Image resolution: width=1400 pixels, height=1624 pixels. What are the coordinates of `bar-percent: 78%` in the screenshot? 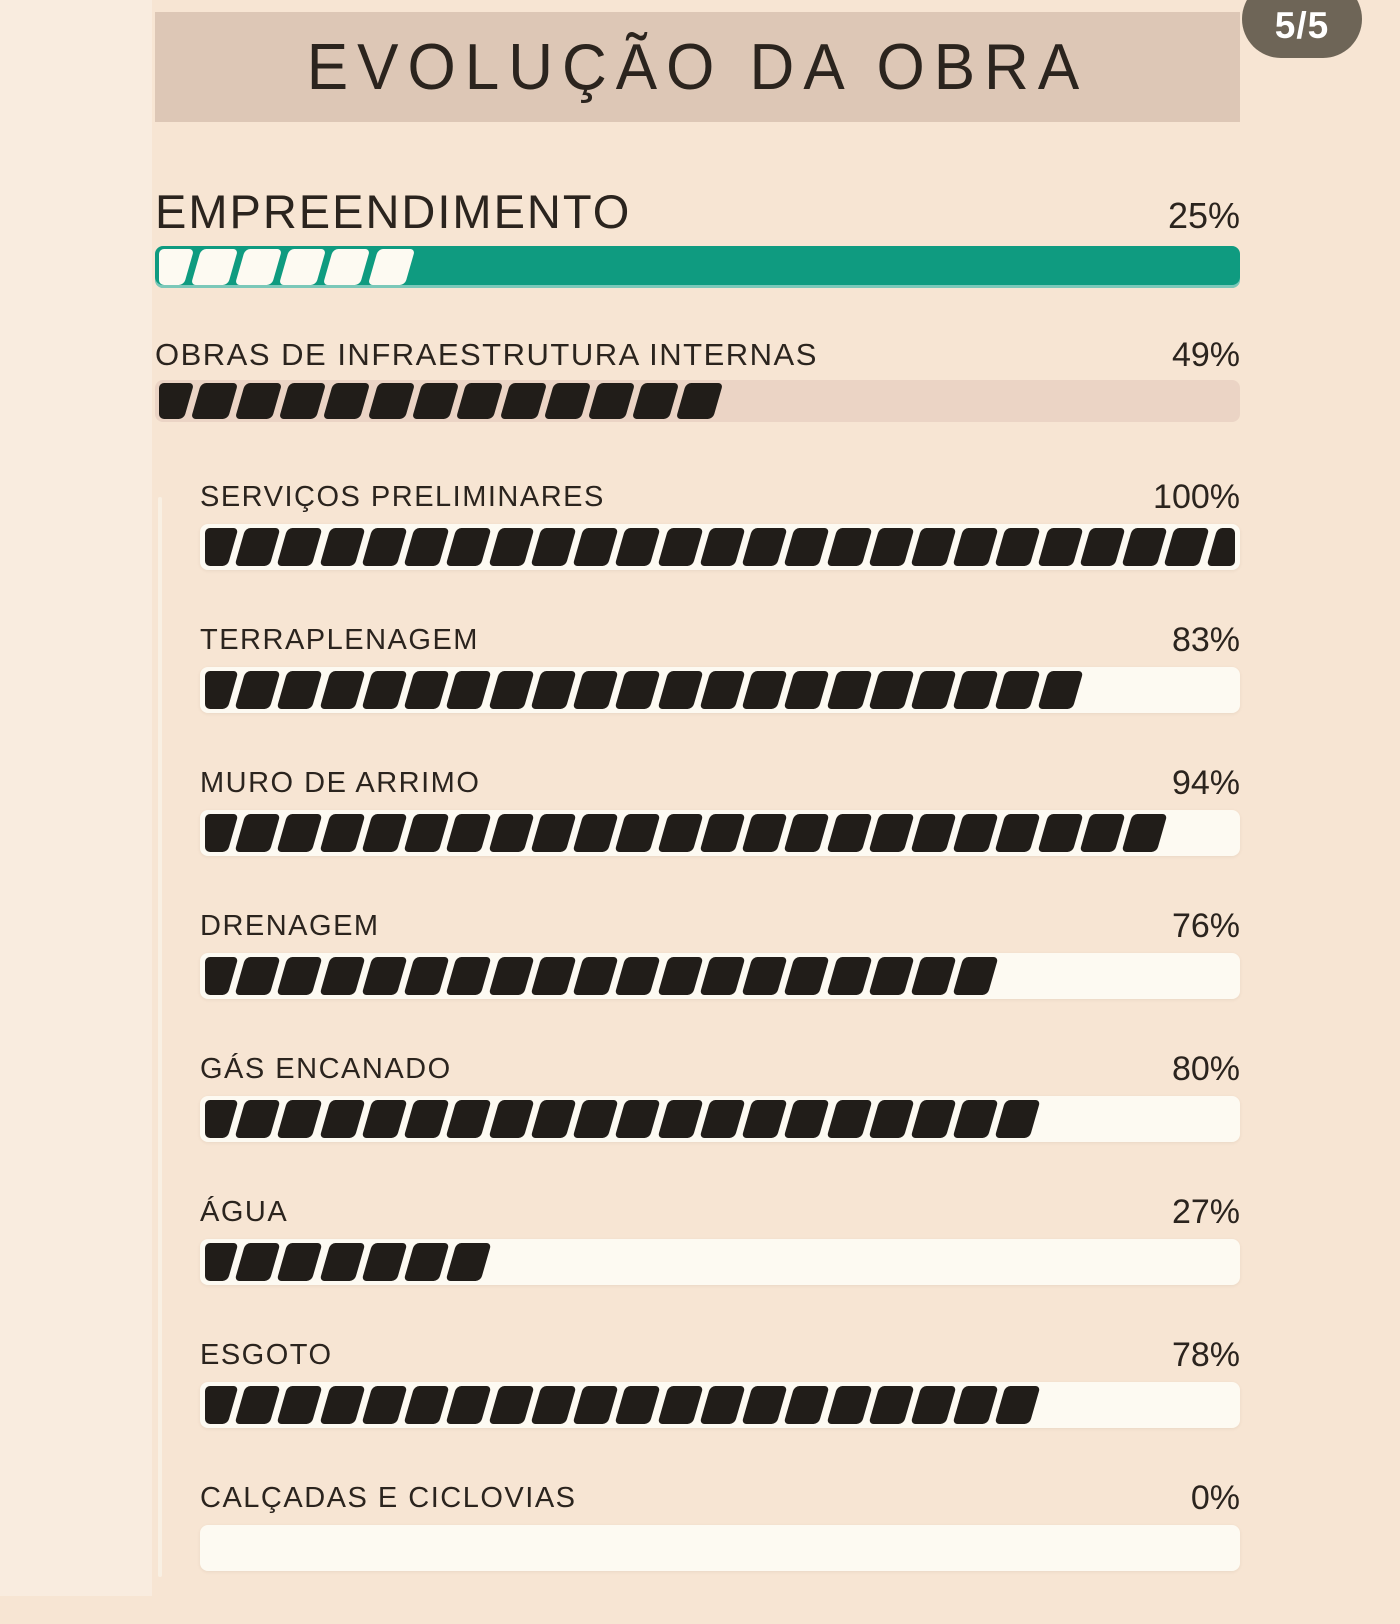 It's located at (1205, 1355).